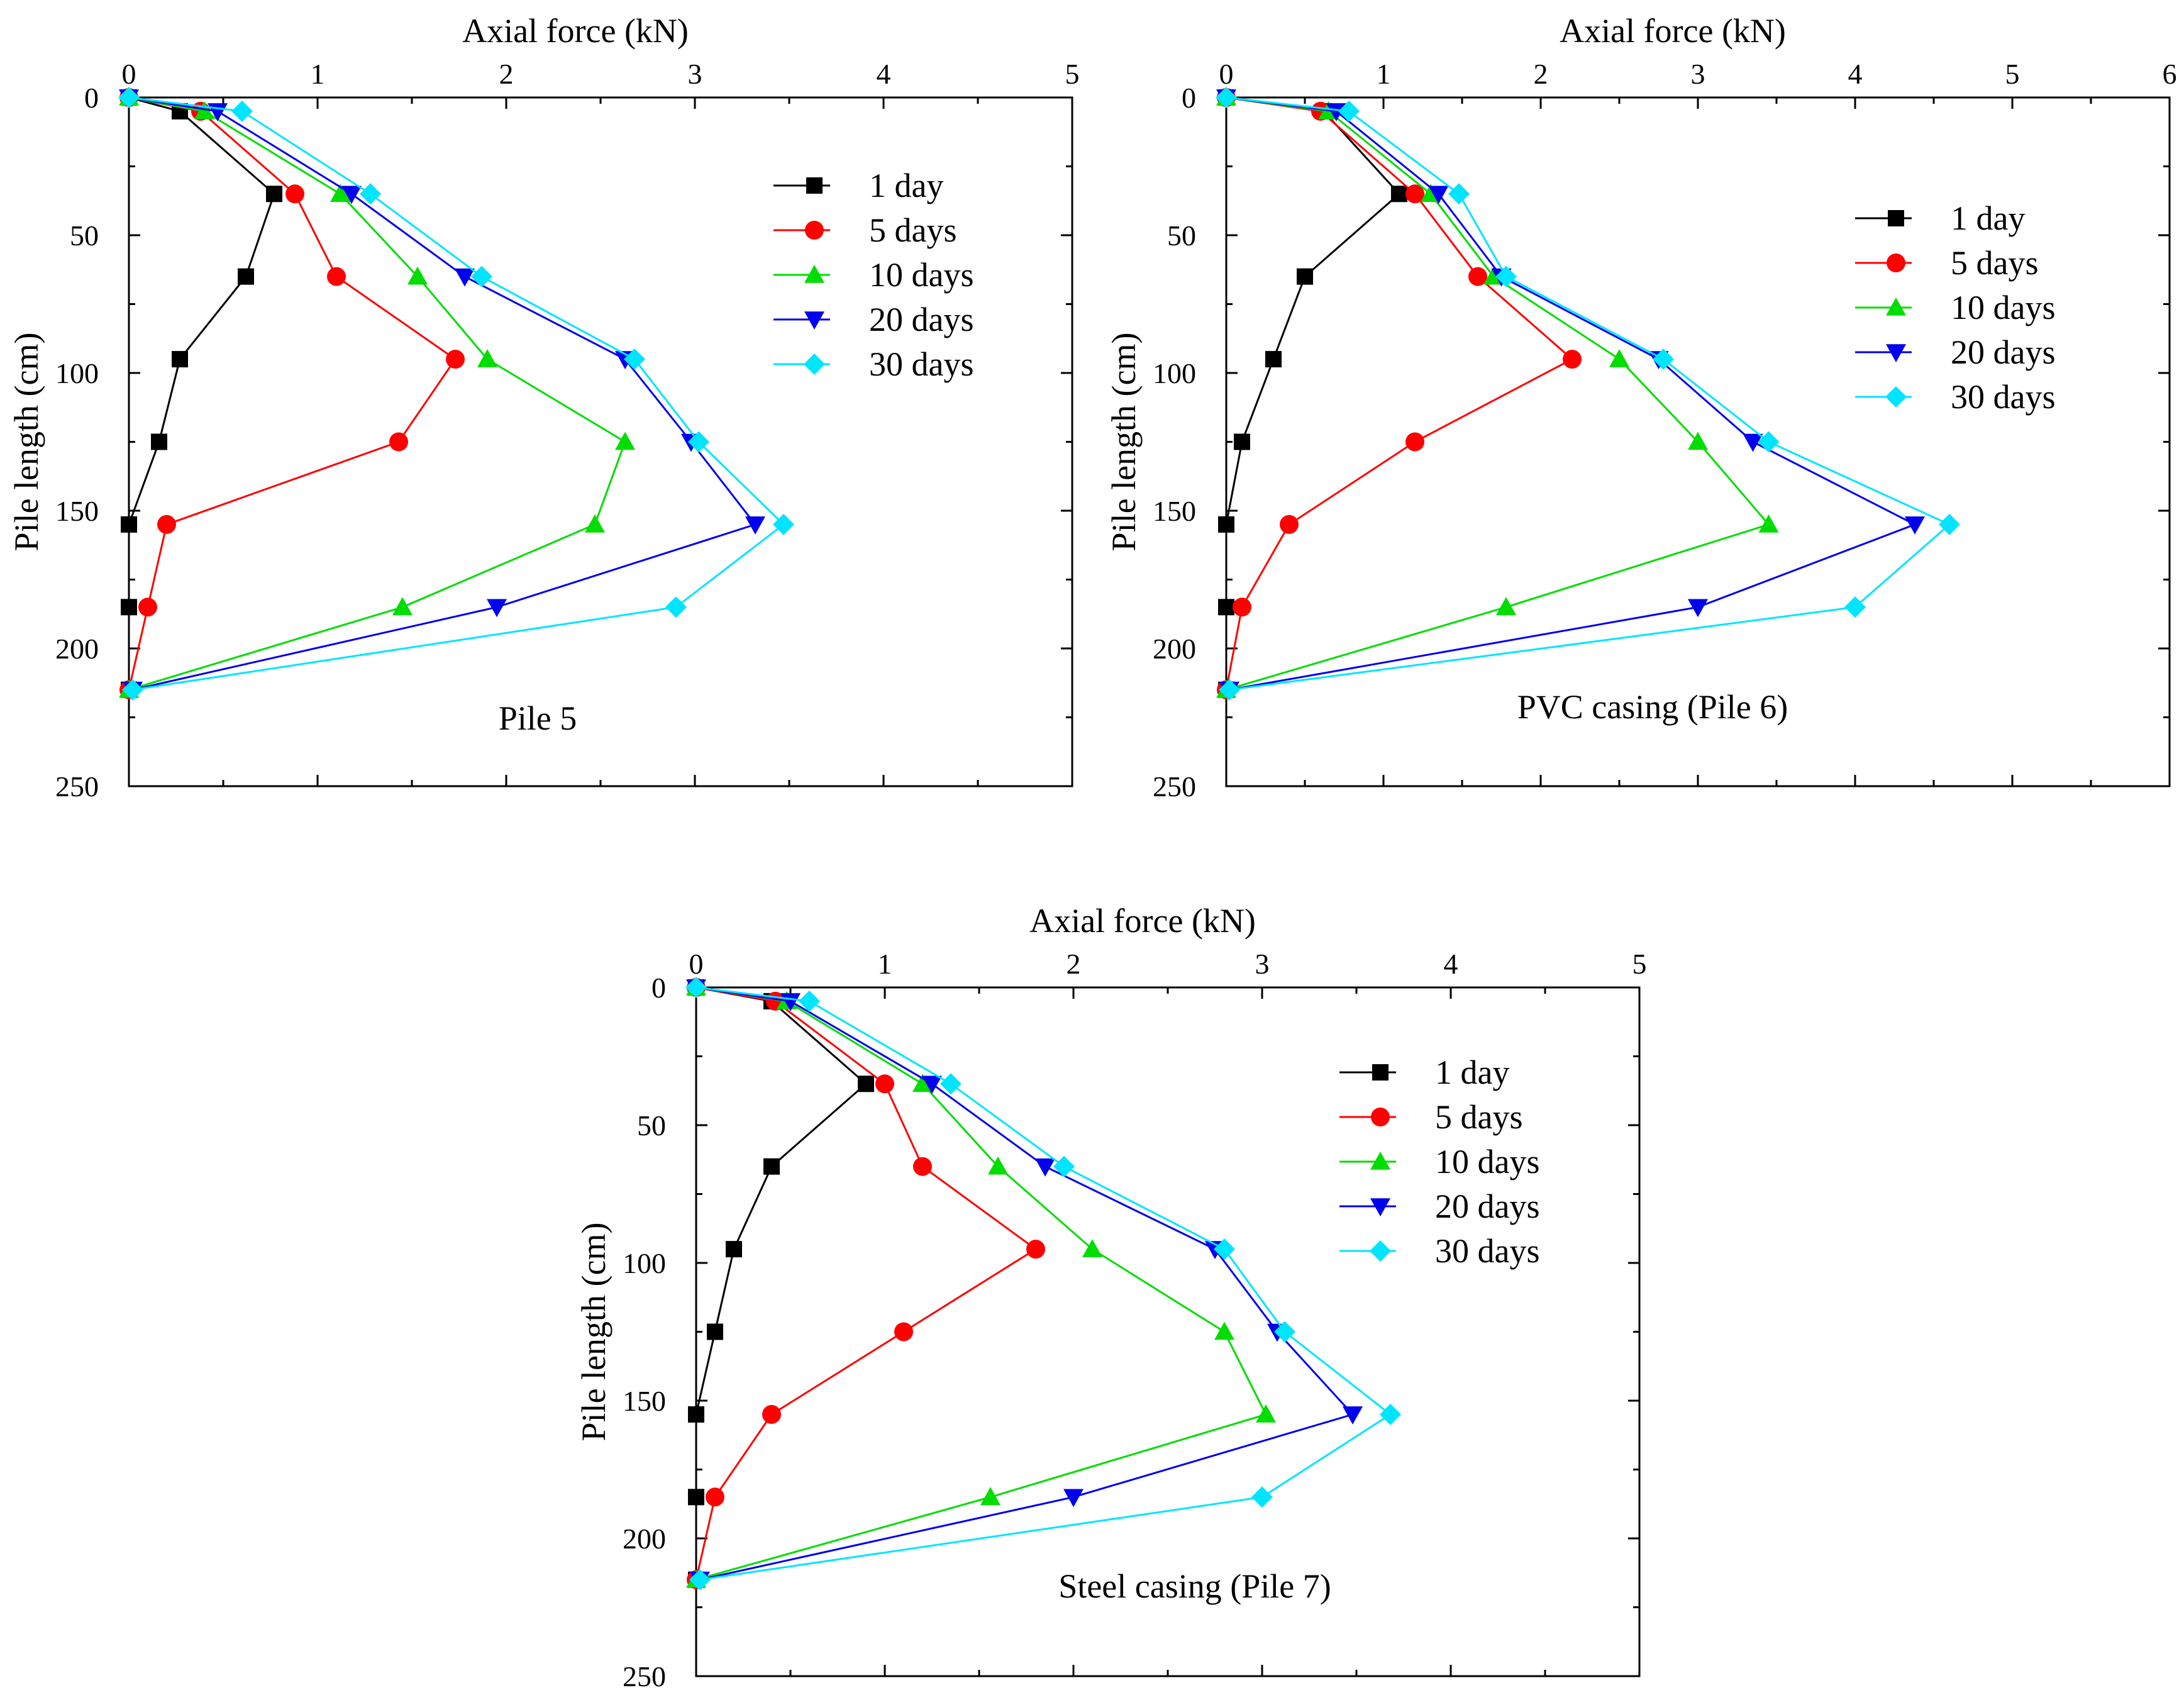  I want to click on y-tick-label: 250, so click(644, 1676).